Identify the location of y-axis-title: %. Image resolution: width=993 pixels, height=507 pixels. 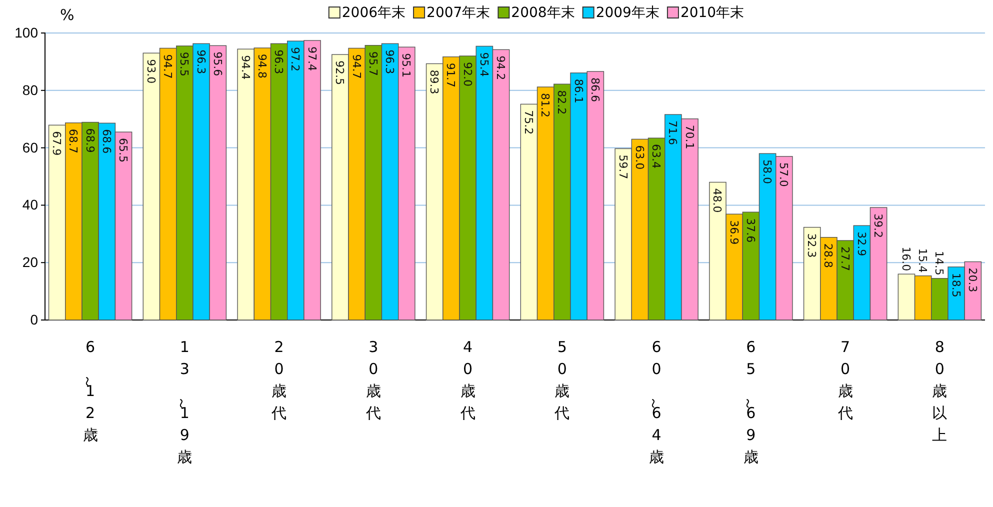
(67, 15).